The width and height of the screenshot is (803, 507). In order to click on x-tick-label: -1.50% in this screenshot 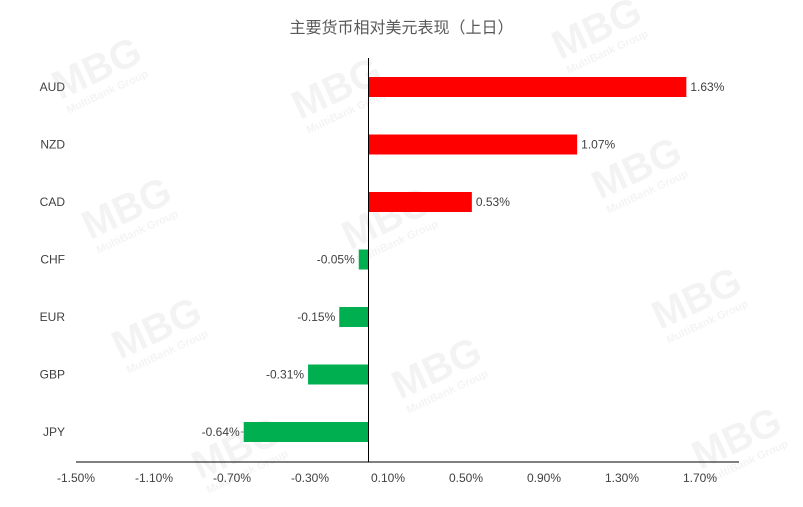, I will do `click(76, 478)`.